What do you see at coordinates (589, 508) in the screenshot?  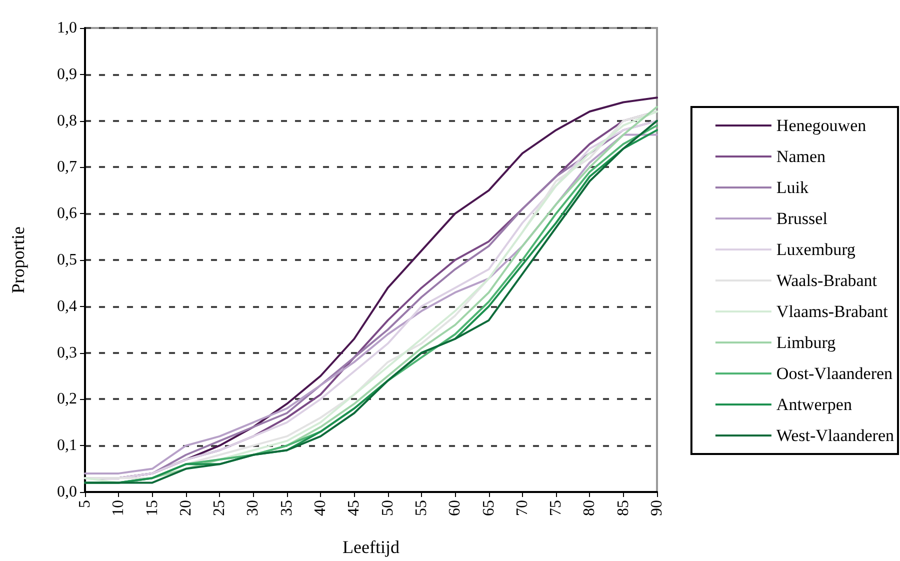 I see `x-tick-label: 80` at bounding box center [589, 508].